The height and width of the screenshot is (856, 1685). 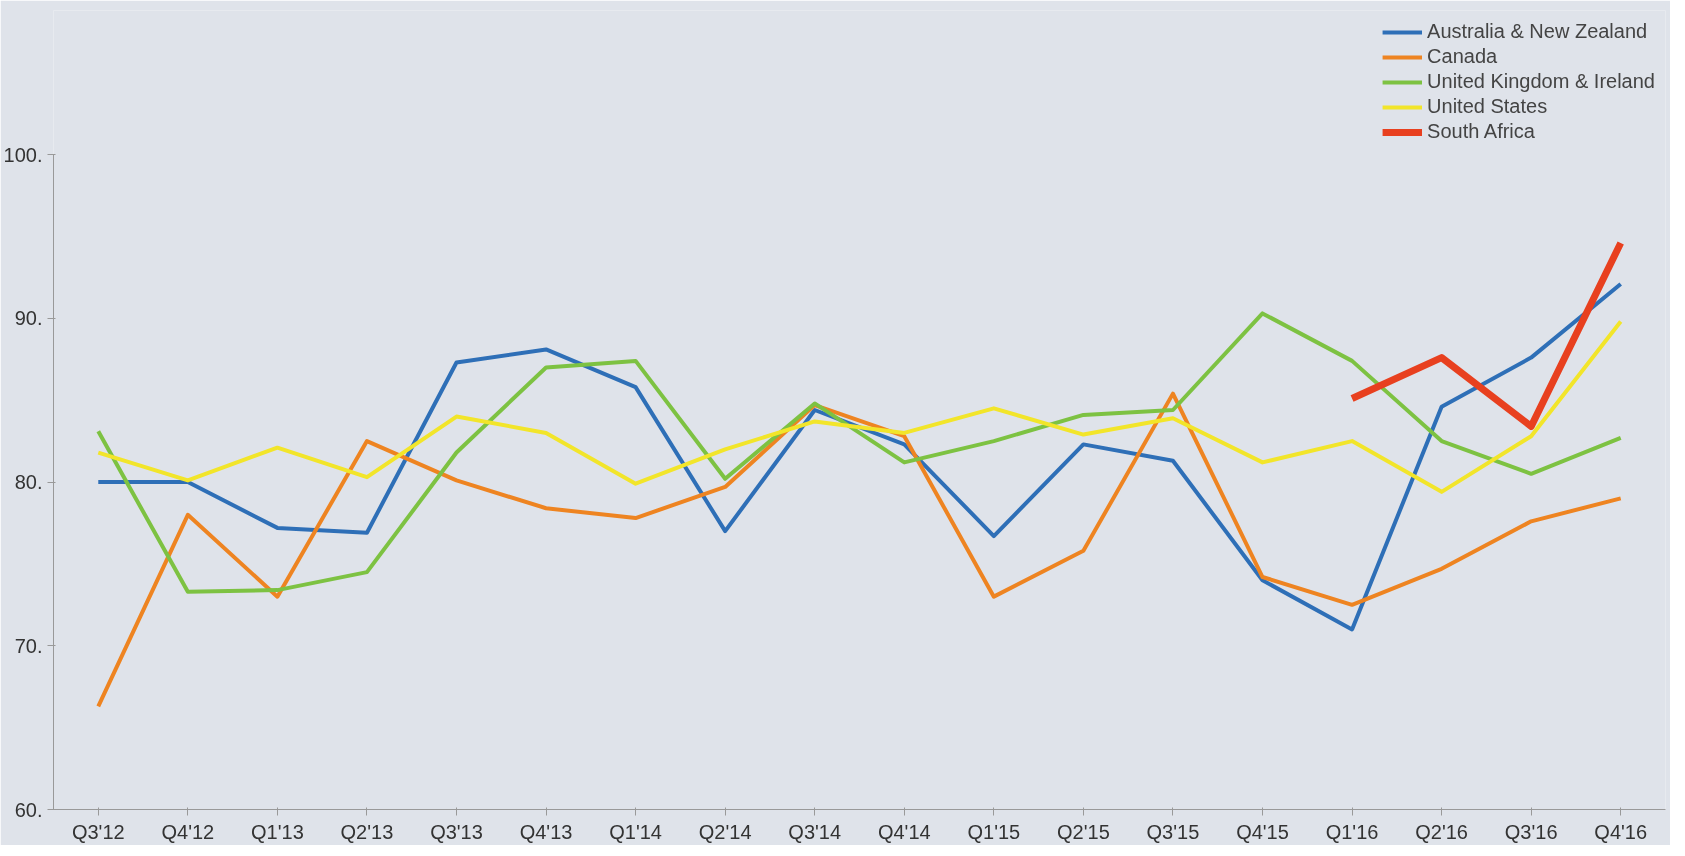 What do you see at coordinates (904, 831) in the screenshot?
I see `x-tick-label: Q4'14` at bounding box center [904, 831].